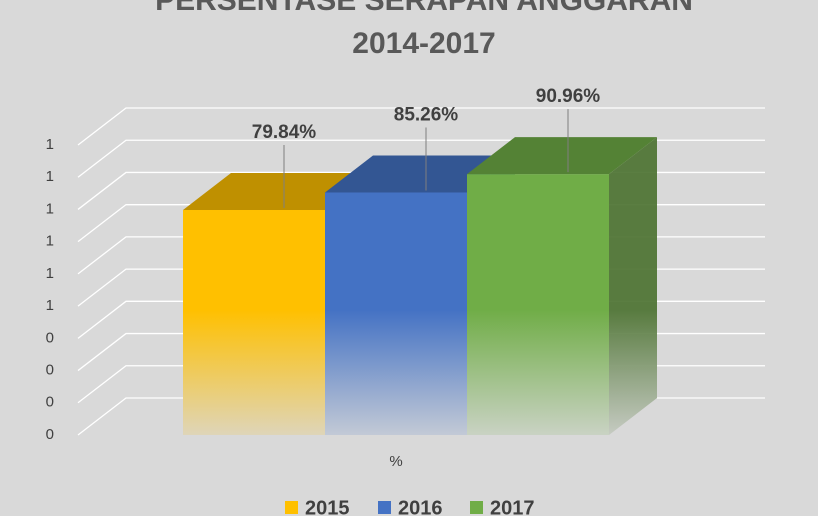  Describe the element at coordinates (420, 506) in the screenshot. I see `legend-label: 2016` at that location.